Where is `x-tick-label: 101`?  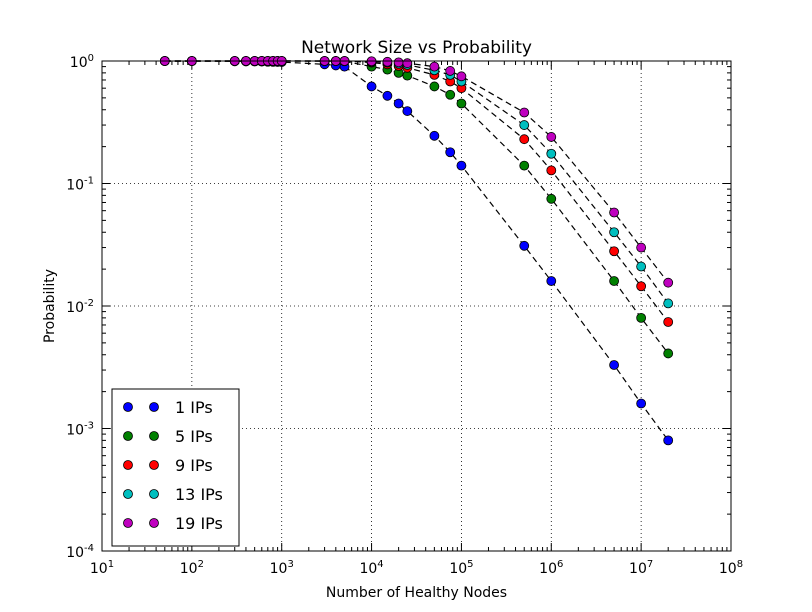 x-tick-label: 101 is located at coordinates (102, 568).